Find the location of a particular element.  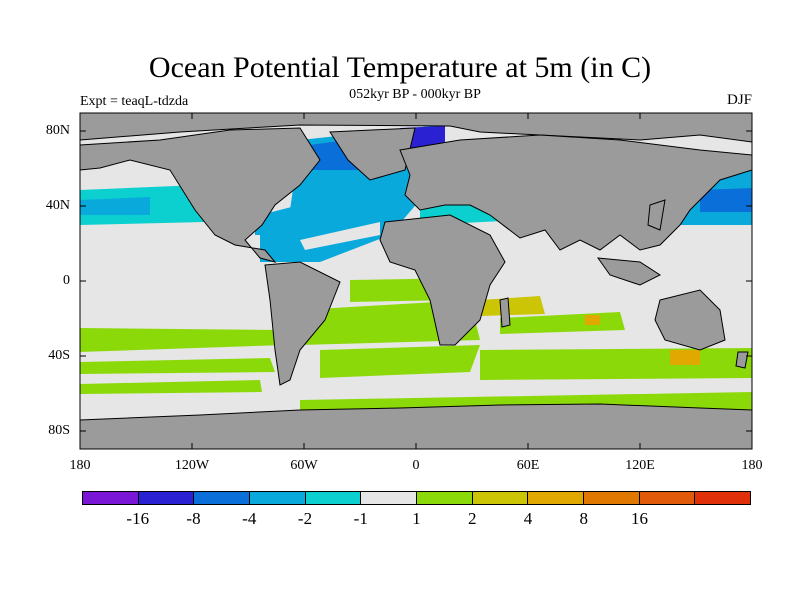

colorbar-label: 2 is located at coordinates (472, 518).